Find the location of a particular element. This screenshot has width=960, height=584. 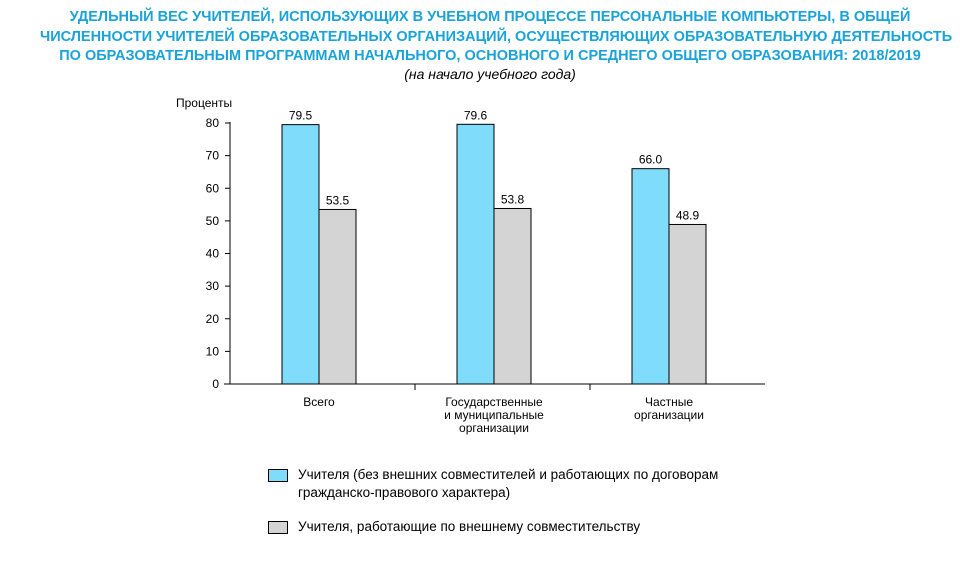

legend-swatch-series2 is located at coordinates (278, 527).